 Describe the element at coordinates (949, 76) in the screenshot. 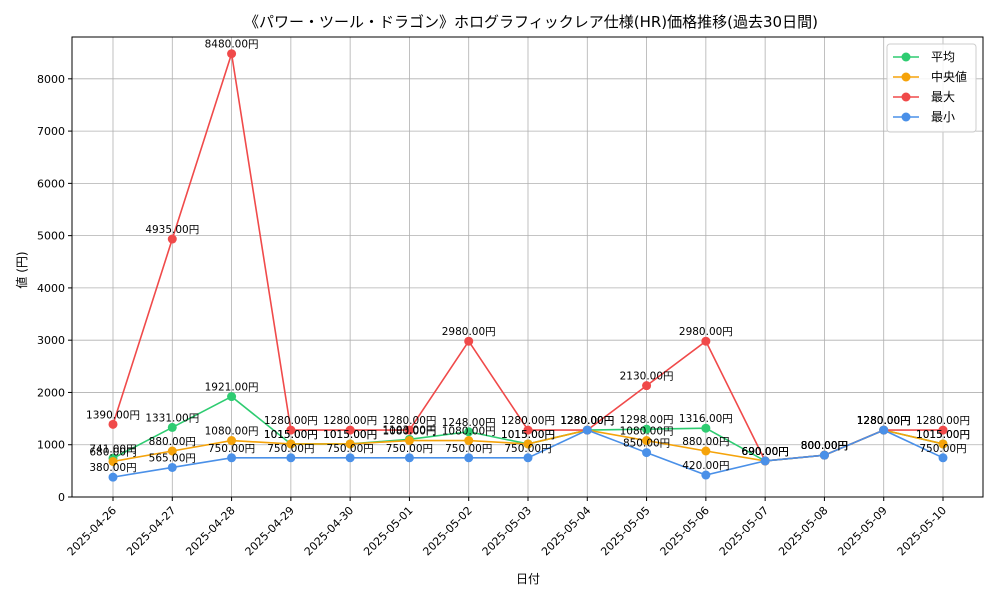

I see `legend-label: 中央値` at that location.